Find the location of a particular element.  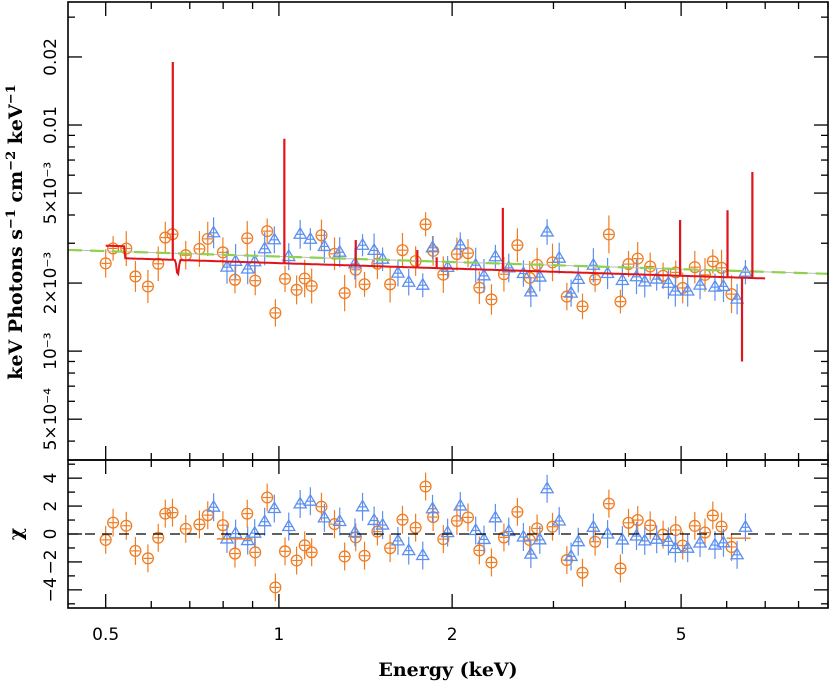

series-circle is located at coordinates (418, 269).